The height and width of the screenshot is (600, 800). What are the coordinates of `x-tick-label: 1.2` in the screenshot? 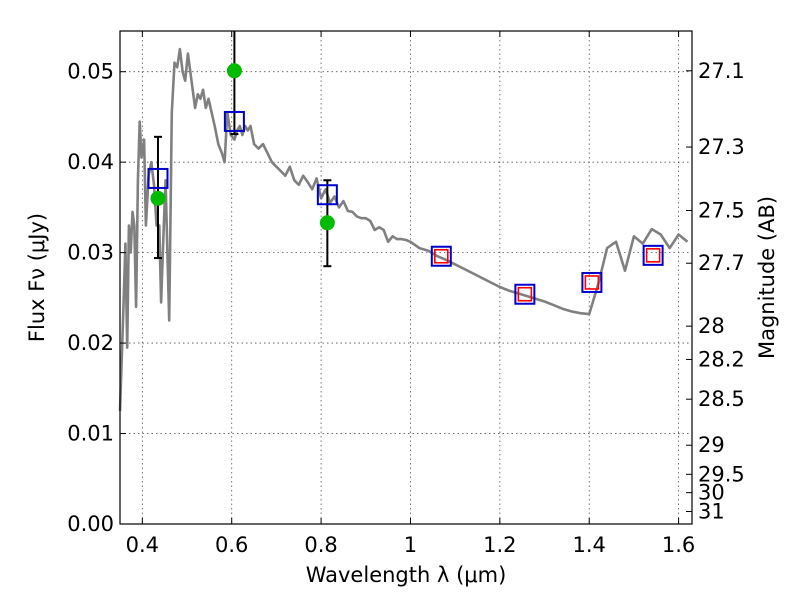 It's located at (499, 545).